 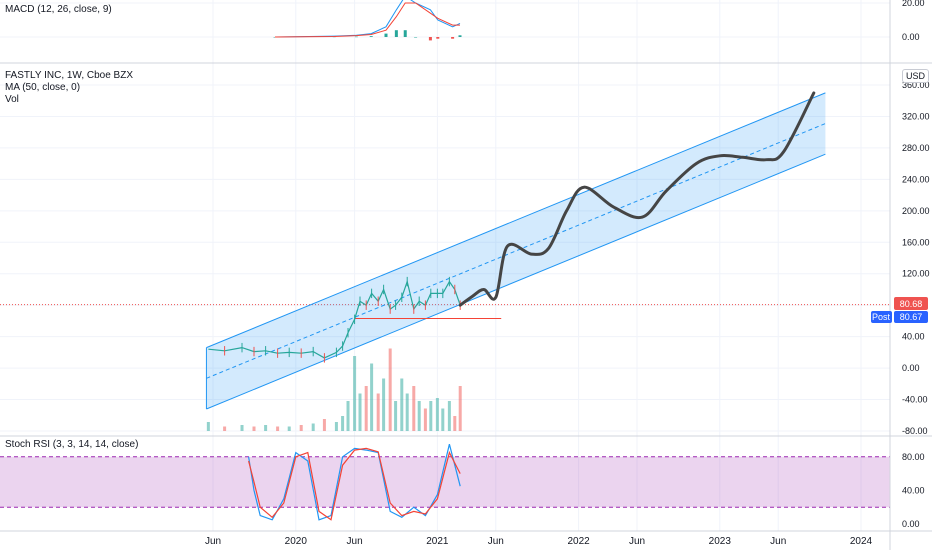 What do you see at coordinates (43, 87) in the screenshot?
I see `ma-label: MA (50, close, 0)` at bounding box center [43, 87].